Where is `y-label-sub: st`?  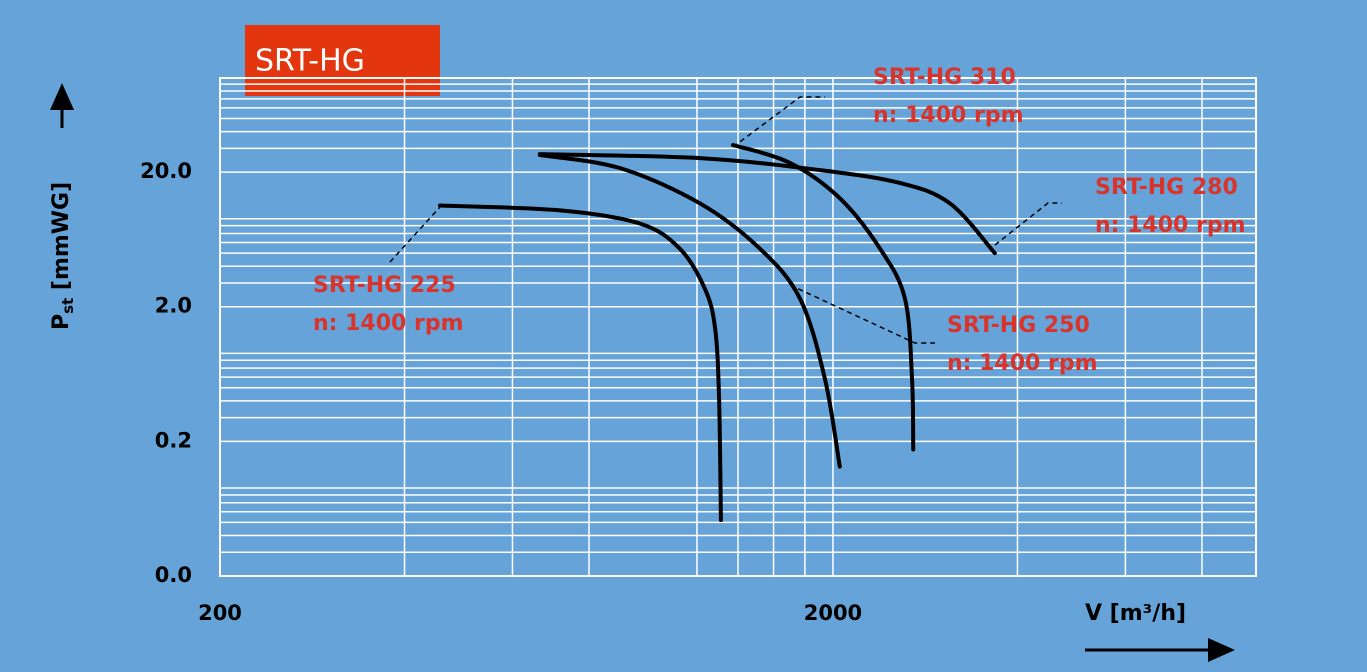 y-label-sub: st is located at coordinates (68, 306).